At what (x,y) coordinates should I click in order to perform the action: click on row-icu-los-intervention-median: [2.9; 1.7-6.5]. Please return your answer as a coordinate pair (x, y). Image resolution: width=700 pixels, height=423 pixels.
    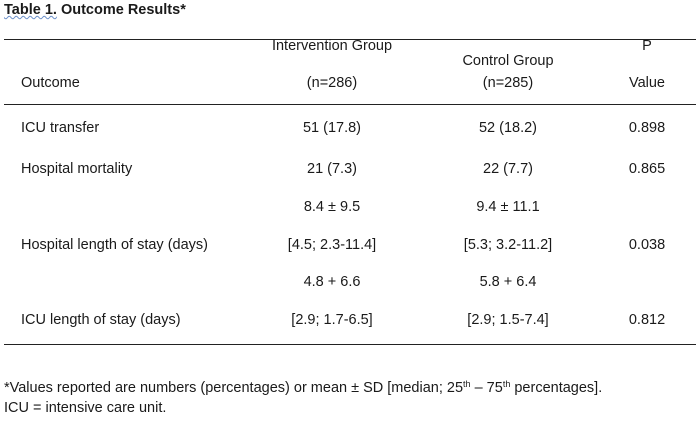
    Looking at the image, I should click on (332, 320).